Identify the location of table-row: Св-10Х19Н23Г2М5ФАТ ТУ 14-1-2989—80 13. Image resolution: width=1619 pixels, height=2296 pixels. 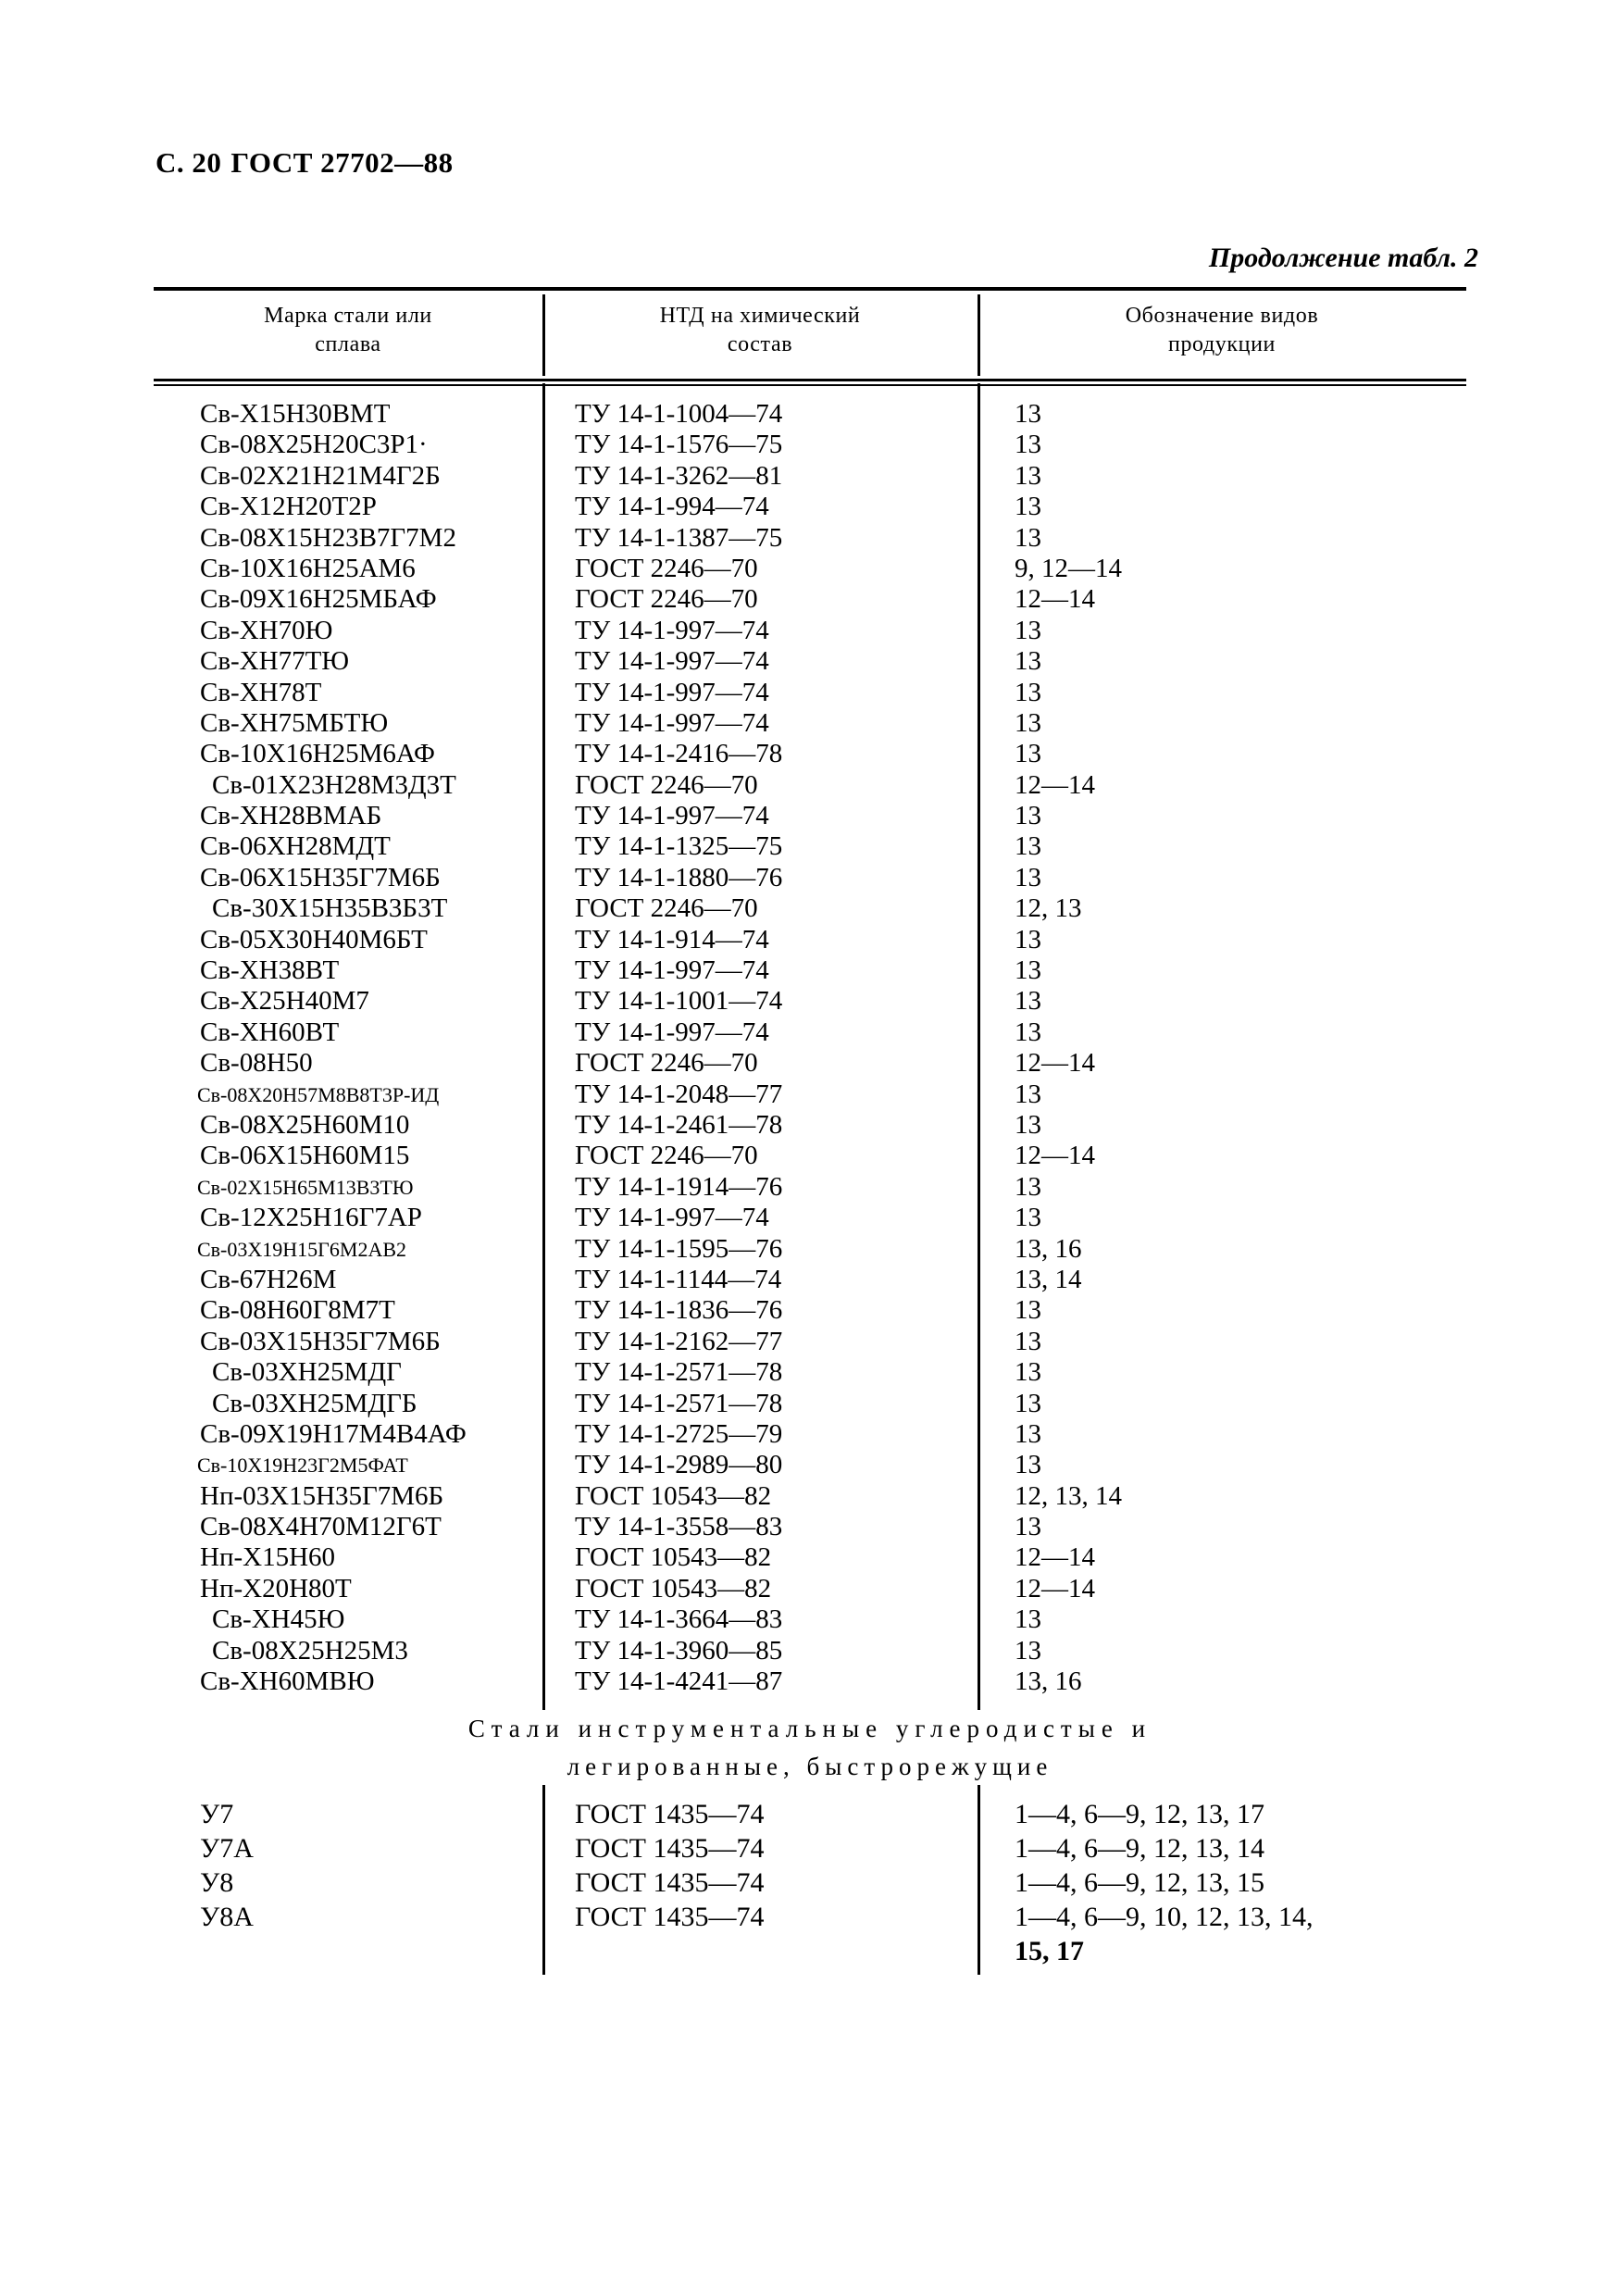
(810, 1465).